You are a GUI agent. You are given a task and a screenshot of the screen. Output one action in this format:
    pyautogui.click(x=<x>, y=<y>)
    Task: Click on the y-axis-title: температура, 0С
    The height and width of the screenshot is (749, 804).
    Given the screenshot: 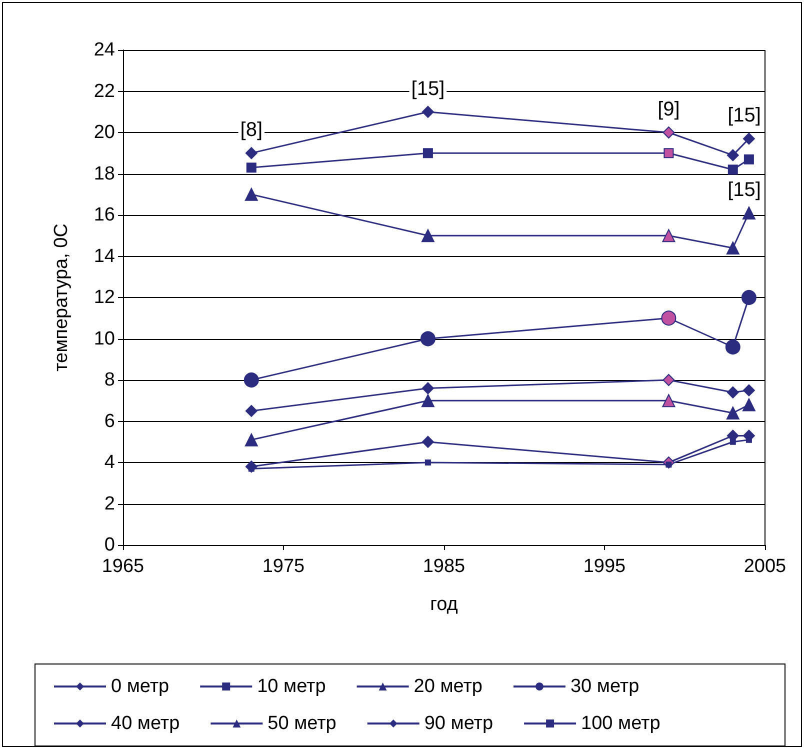 What is the action you would take?
    pyautogui.click(x=61, y=298)
    